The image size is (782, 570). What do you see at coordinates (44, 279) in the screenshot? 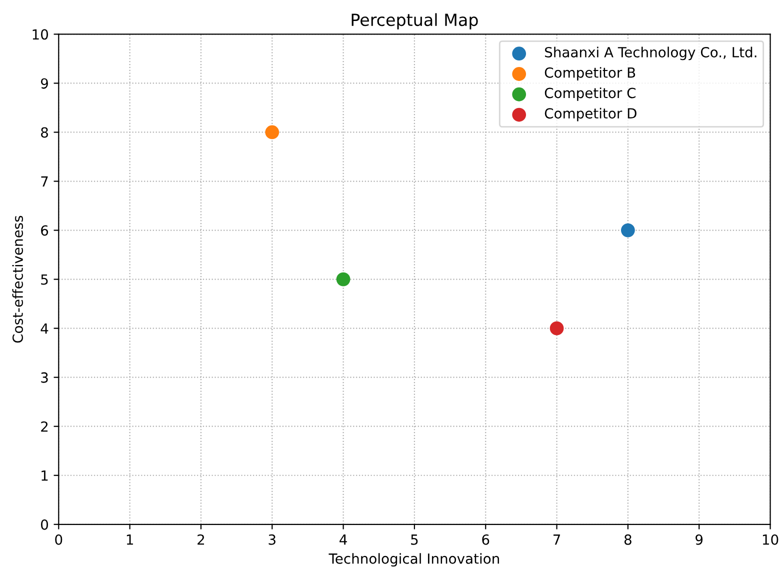
I see `y-tick-label: 5` at bounding box center [44, 279].